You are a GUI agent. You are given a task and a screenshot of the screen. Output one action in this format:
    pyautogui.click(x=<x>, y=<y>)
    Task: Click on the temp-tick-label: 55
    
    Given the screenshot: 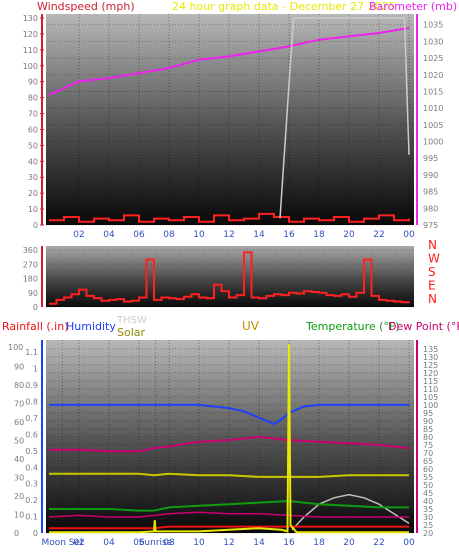 What is the action you would take?
    pyautogui.click(x=428, y=477)
    